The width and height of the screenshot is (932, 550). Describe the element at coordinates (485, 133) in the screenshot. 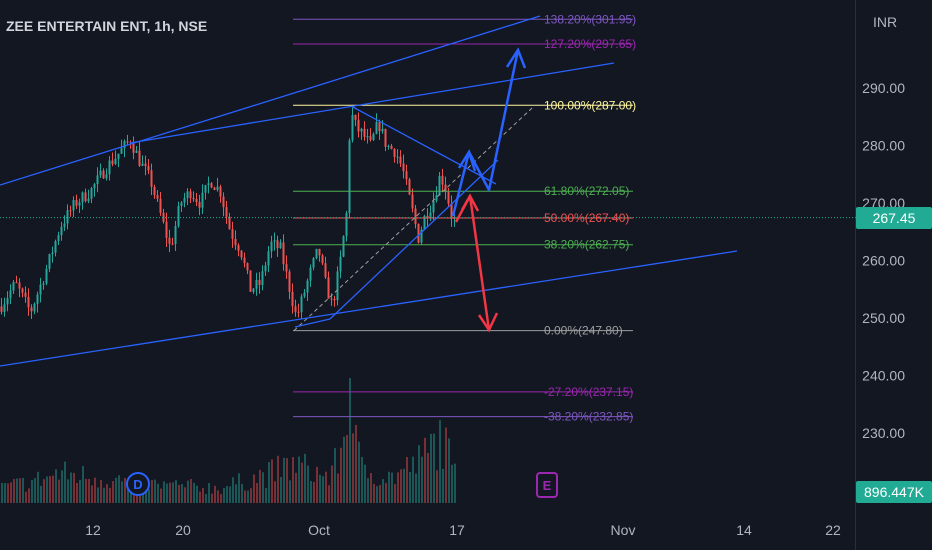

I see `bullish-arrow` at that location.